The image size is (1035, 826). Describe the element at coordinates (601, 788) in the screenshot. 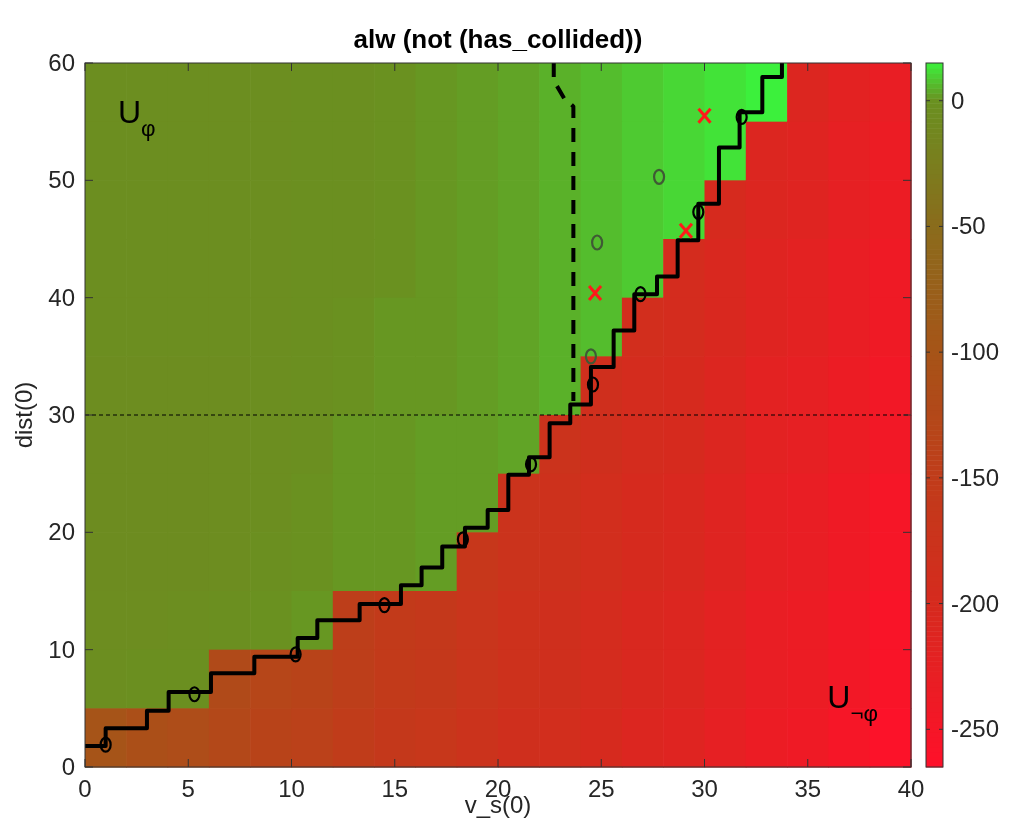

I see `x-tick-label: 25` at that location.